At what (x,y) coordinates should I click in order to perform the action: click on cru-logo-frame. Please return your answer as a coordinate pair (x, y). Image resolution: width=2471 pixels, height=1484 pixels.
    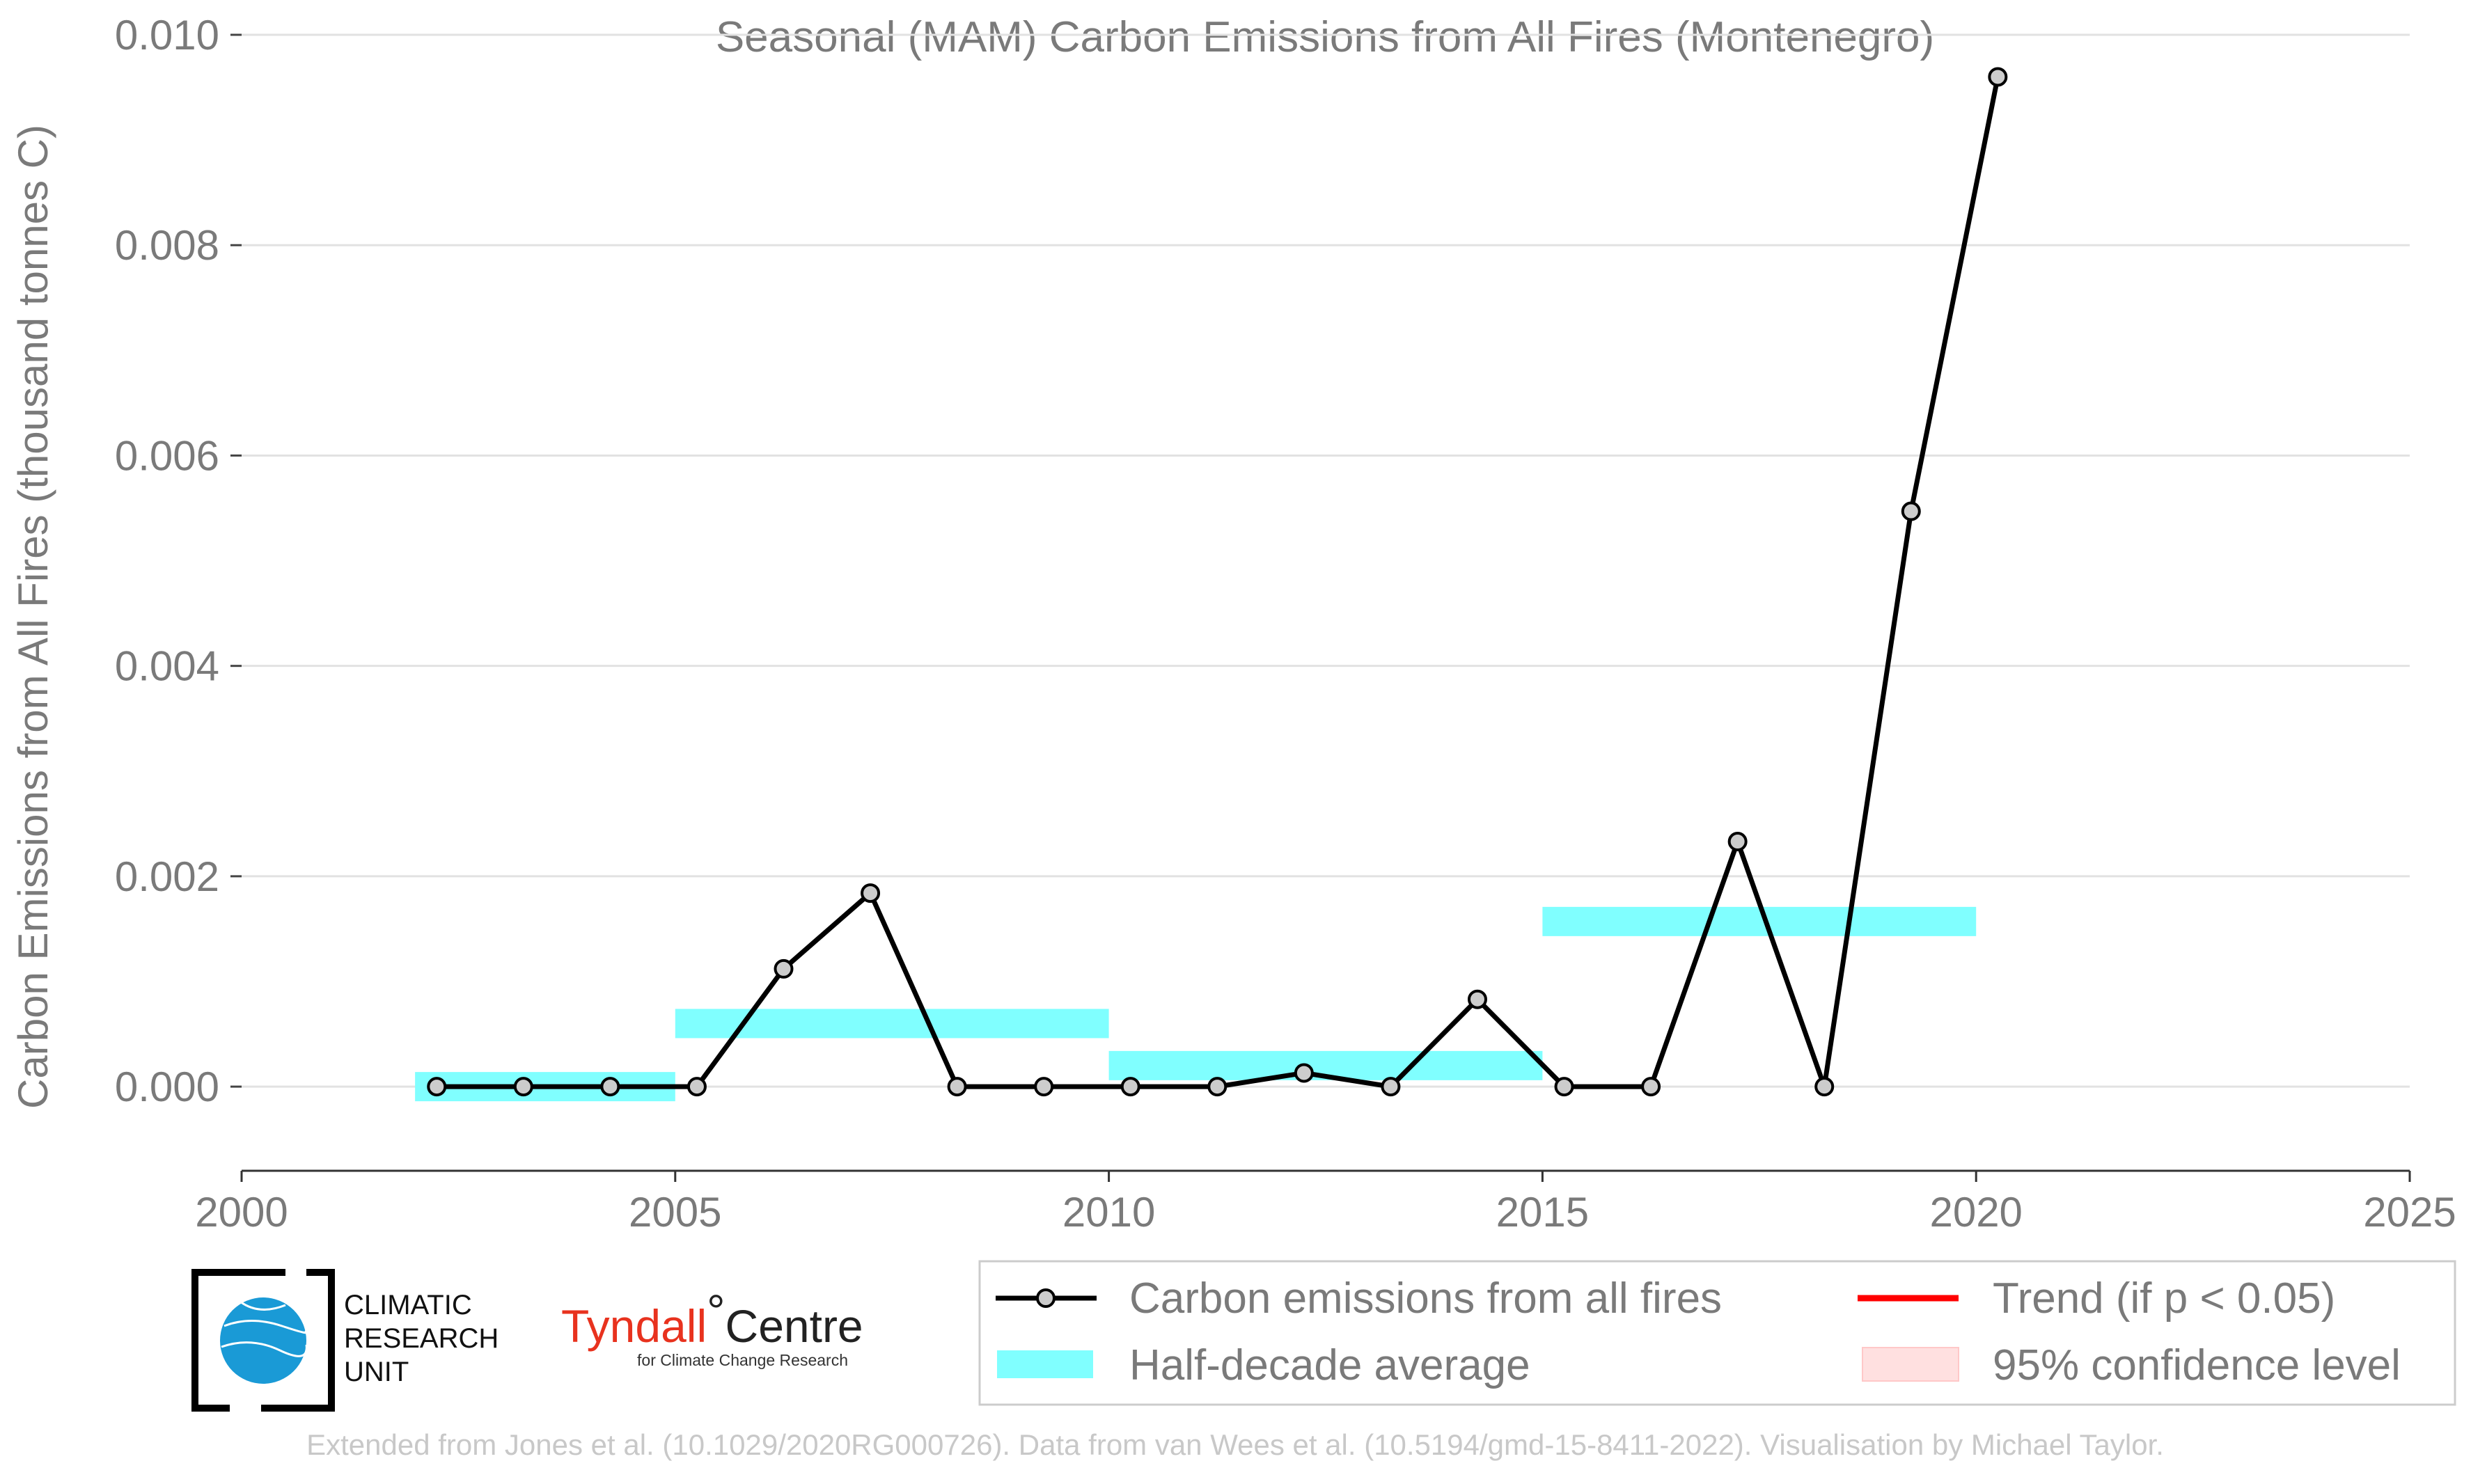
    Looking at the image, I should click on (263, 1340).